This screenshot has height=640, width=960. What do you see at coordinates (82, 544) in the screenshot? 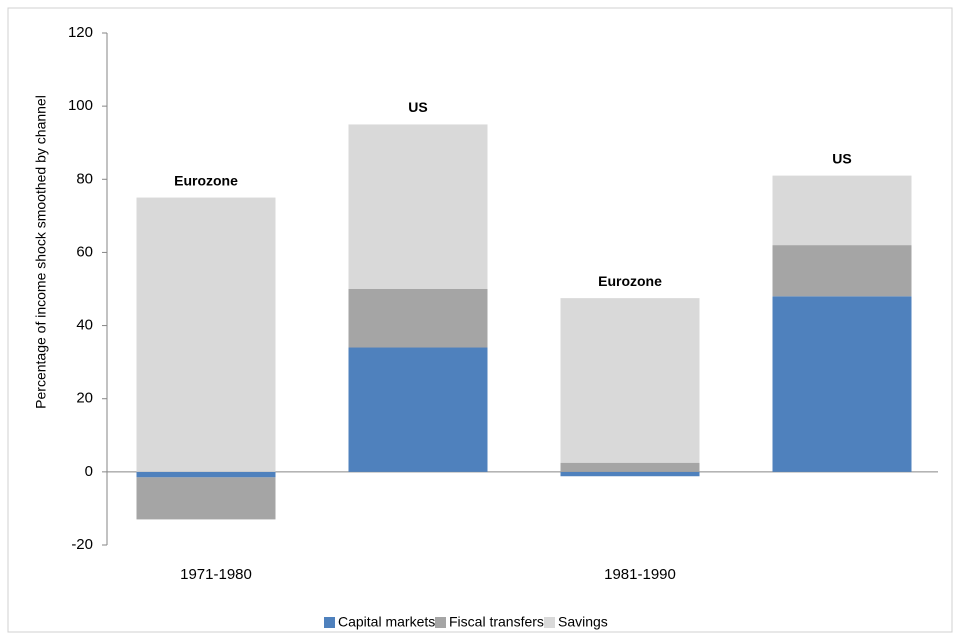
I see `y-tick-label: -20` at bounding box center [82, 544].